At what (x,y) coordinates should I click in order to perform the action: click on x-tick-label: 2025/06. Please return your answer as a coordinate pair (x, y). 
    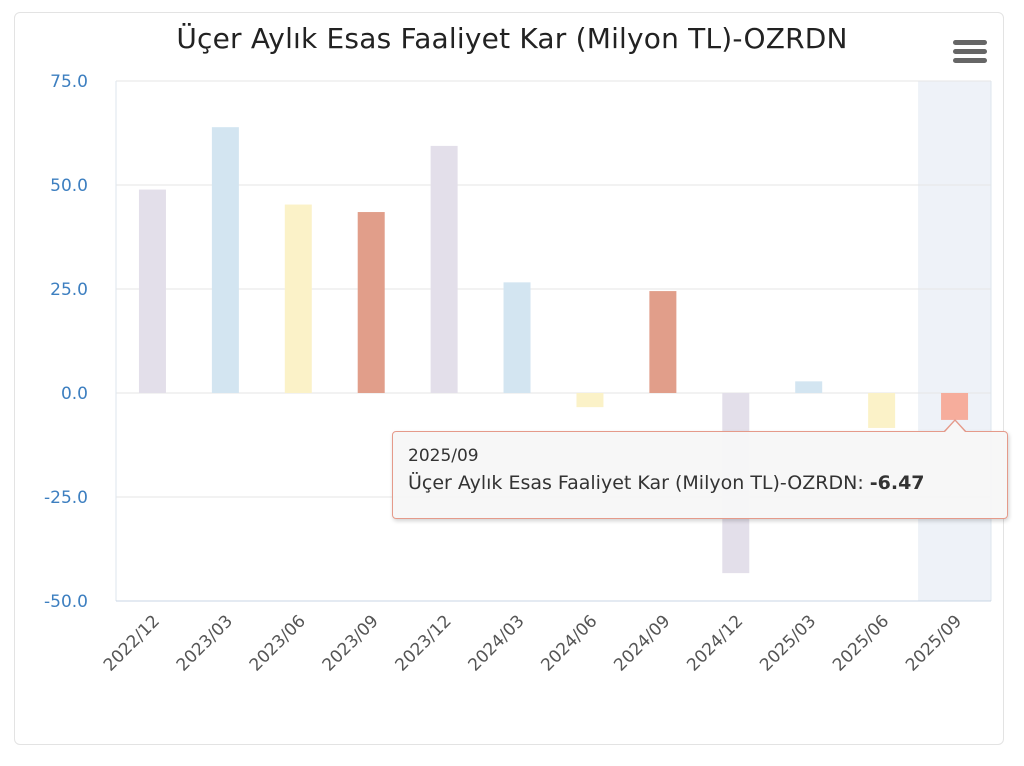
    Looking at the image, I should click on (861, 643).